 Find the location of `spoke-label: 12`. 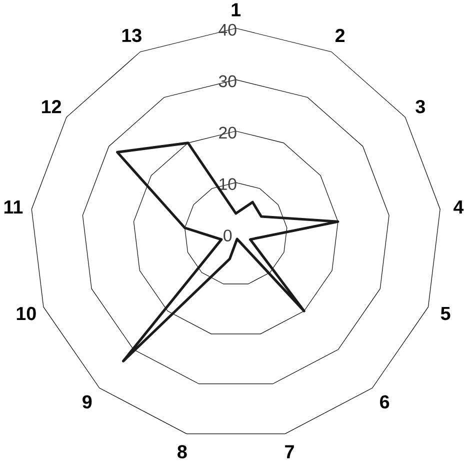

spoke-label: 12 is located at coordinates (51, 107).